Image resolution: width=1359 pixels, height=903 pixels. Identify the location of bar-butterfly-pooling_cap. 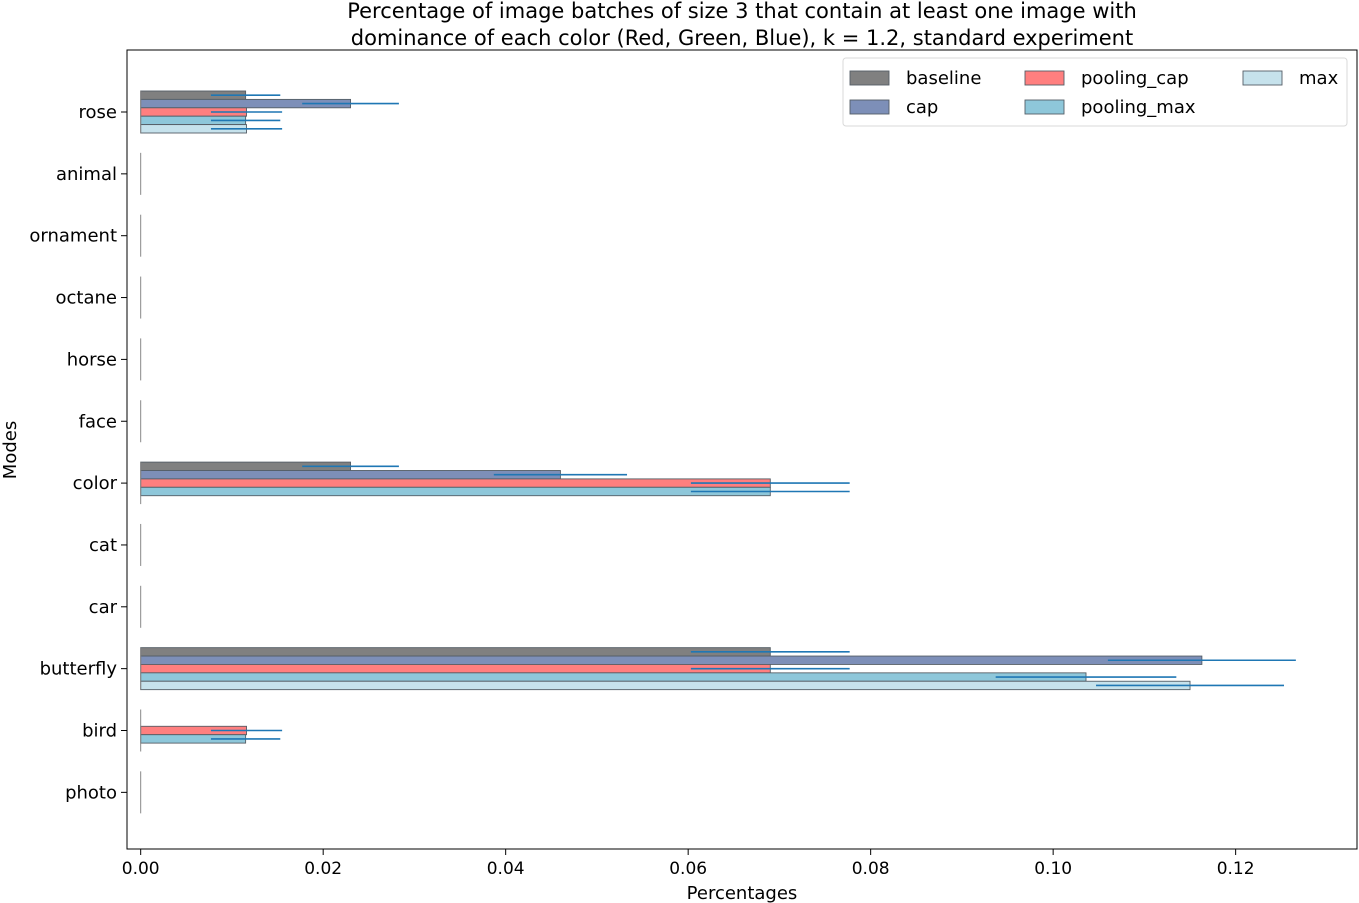
(455, 669).